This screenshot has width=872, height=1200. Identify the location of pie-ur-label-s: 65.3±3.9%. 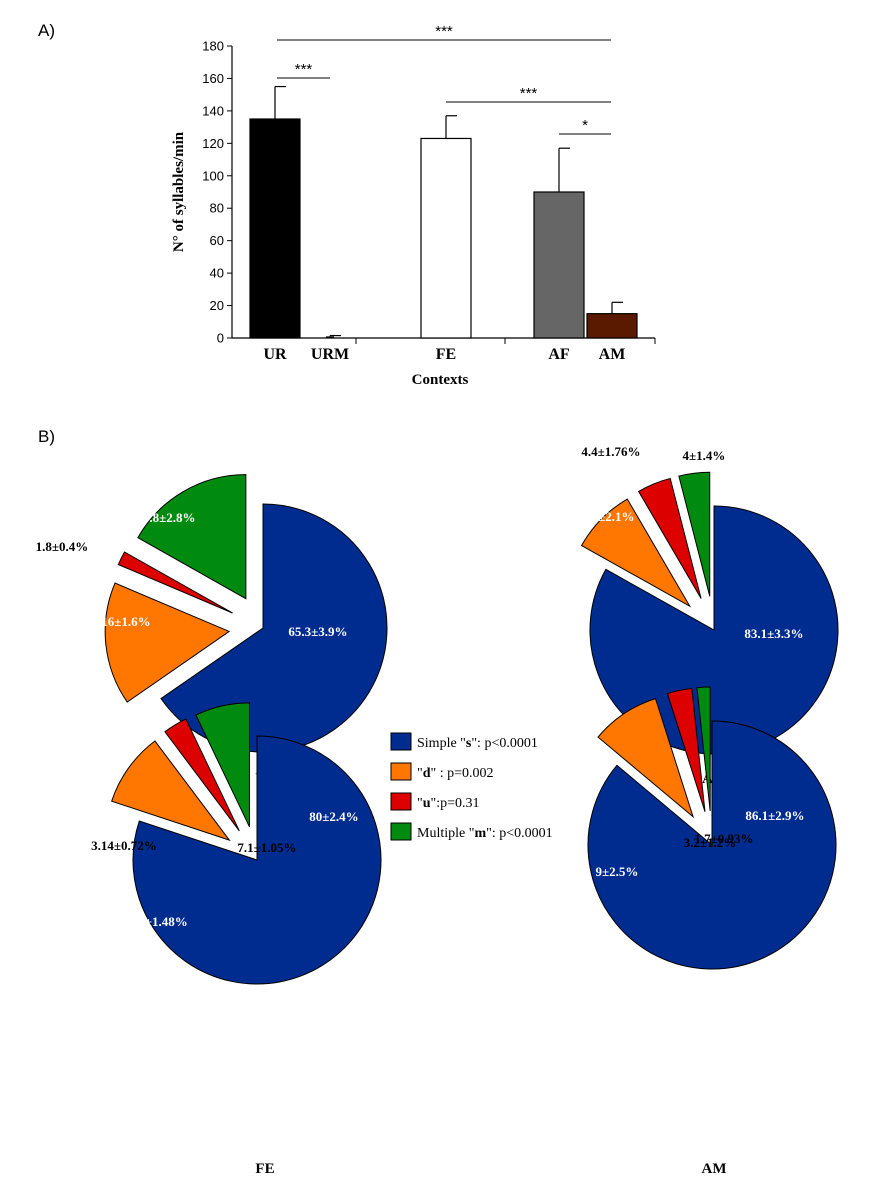
(317, 631).